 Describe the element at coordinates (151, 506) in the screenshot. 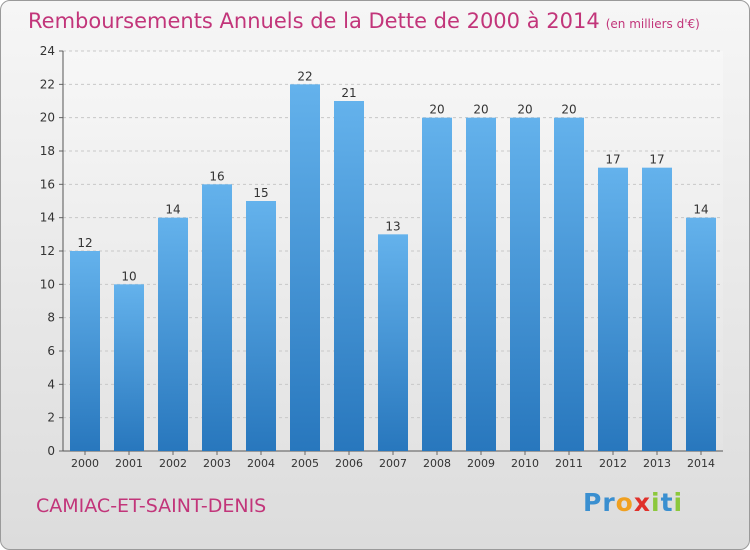

I see `commune-name: CAMIAC-ET-SAINT-DENIS` at that location.